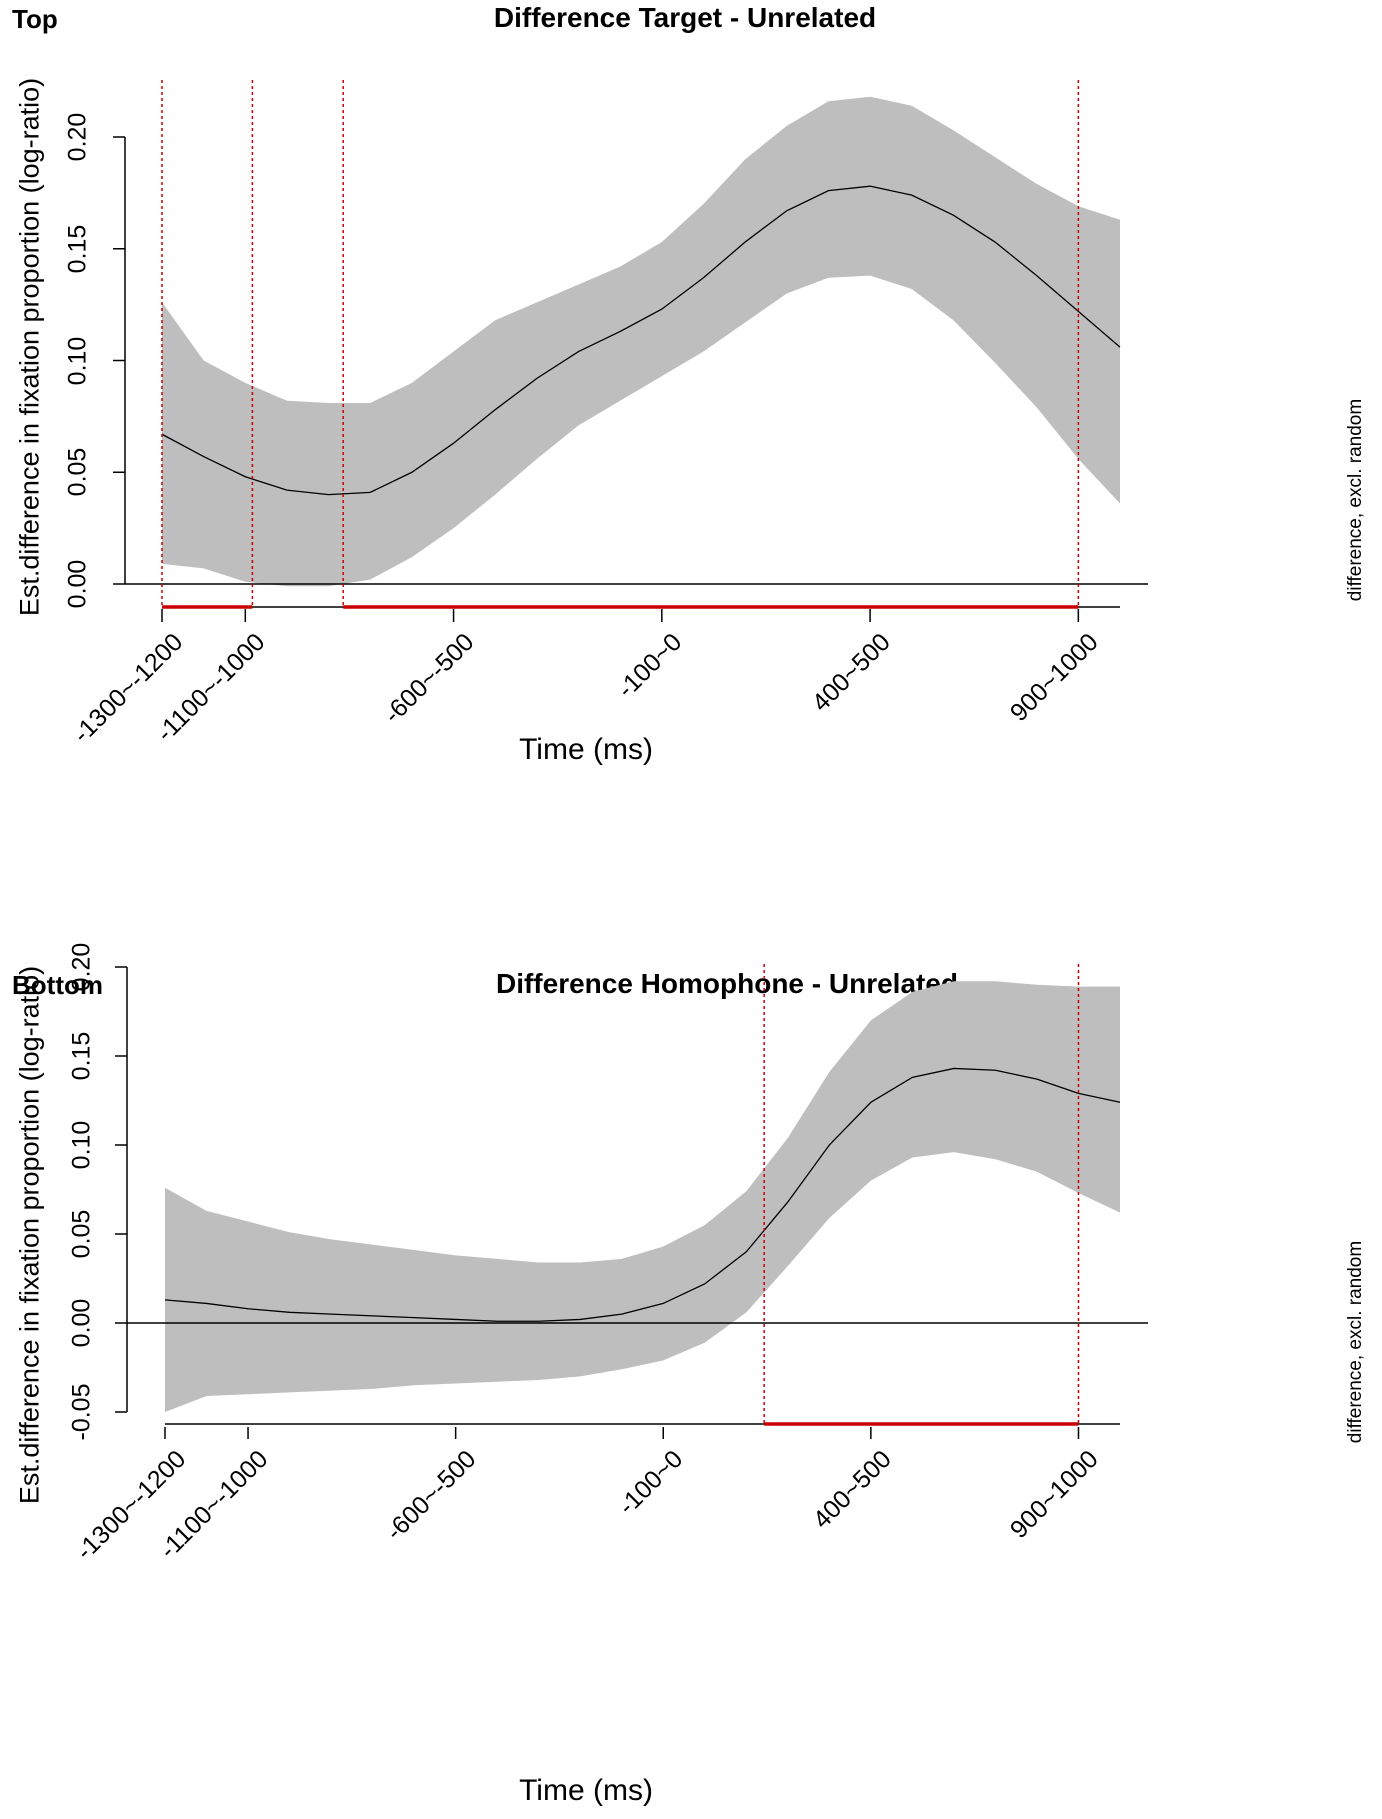 This screenshot has height=1819, width=1382. I want to click on chart-title: Difference Target - Unrelated, so click(685, 17).